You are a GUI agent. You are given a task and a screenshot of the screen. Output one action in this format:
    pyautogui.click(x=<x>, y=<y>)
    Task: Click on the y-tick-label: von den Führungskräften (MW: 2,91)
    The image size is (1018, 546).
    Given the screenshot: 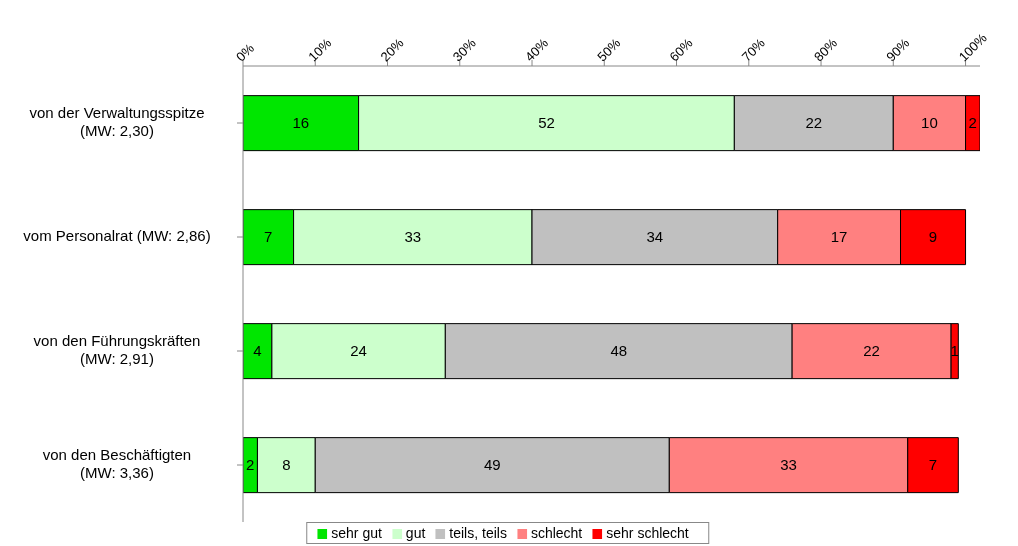 What is the action you would take?
    pyautogui.click(x=117, y=349)
    